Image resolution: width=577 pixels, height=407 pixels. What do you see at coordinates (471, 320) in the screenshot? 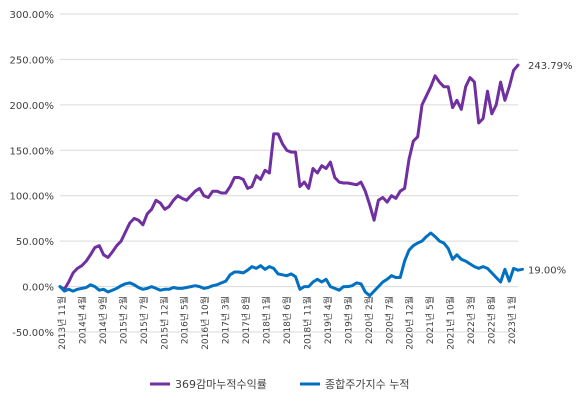
I see `x-tick-label: 2022년 3월` at bounding box center [471, 320].